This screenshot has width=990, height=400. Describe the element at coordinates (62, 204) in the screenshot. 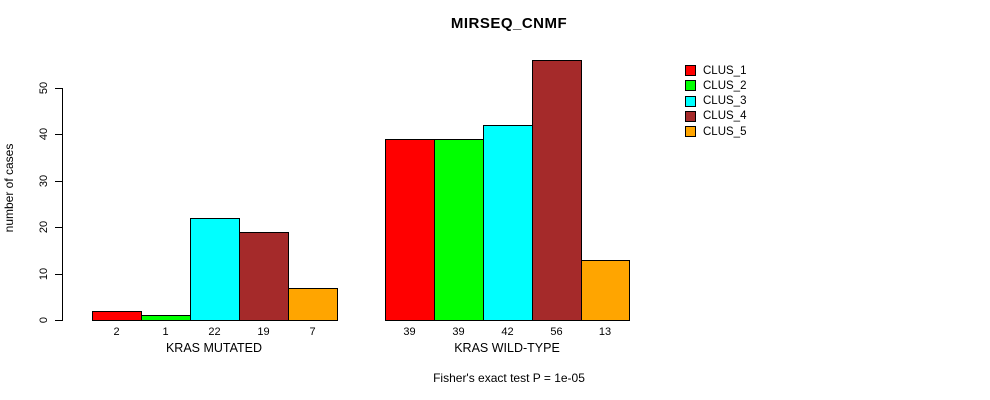

I see `y-axis-line` at that location.